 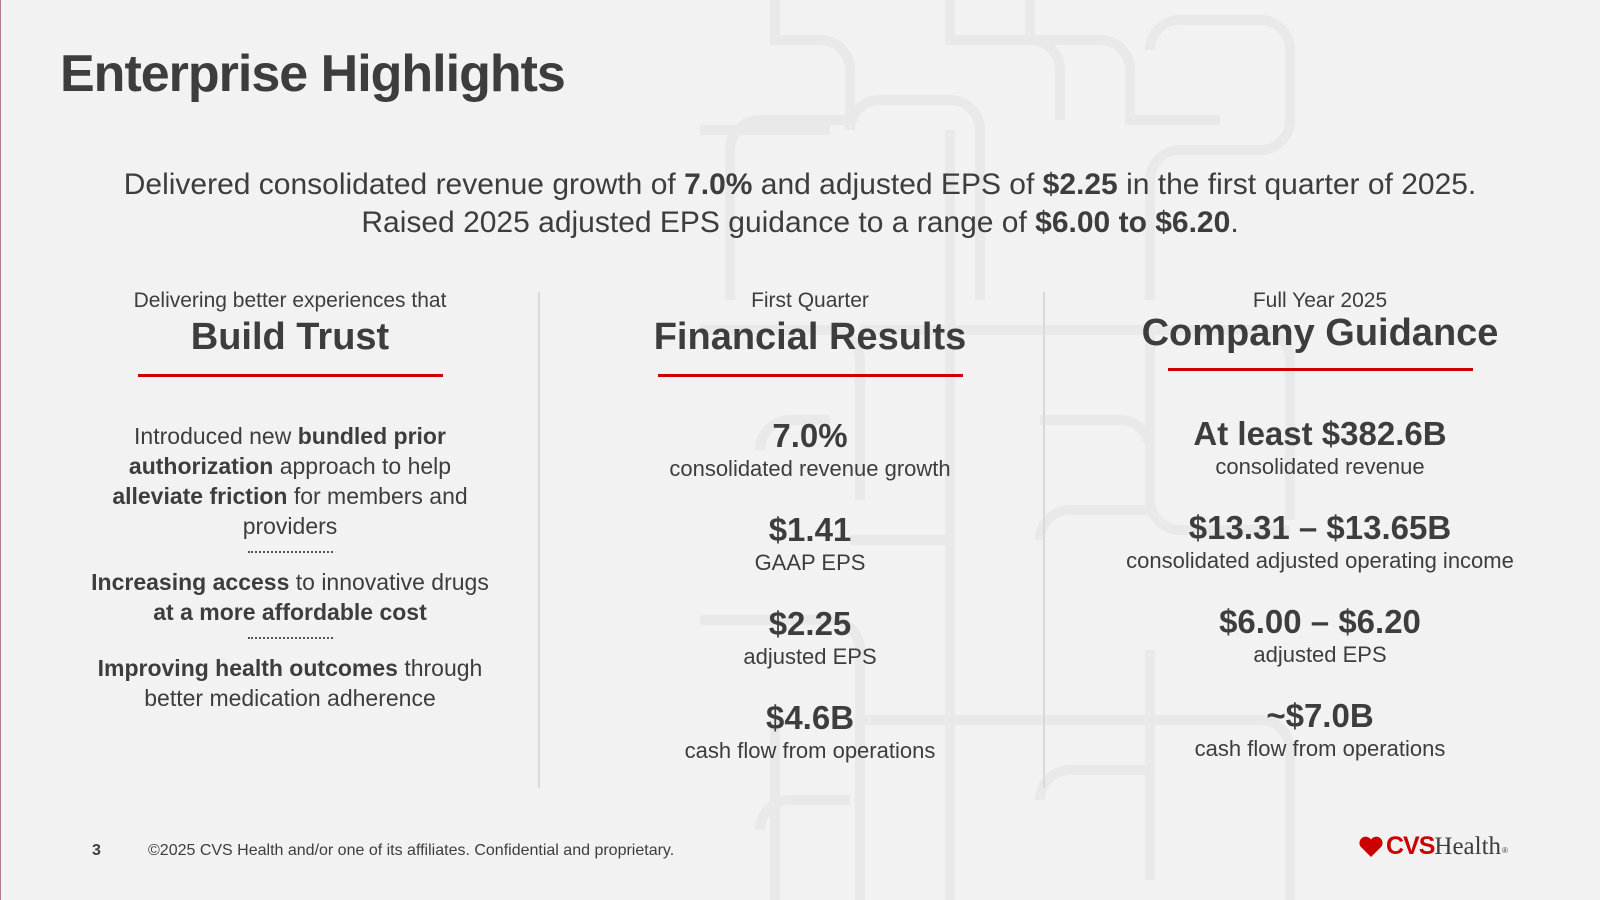 What do you see at coordinates (313, 74) in the screenshot?
I see `page-title: Enterprise Highlights` at bounding box center [313, 74].